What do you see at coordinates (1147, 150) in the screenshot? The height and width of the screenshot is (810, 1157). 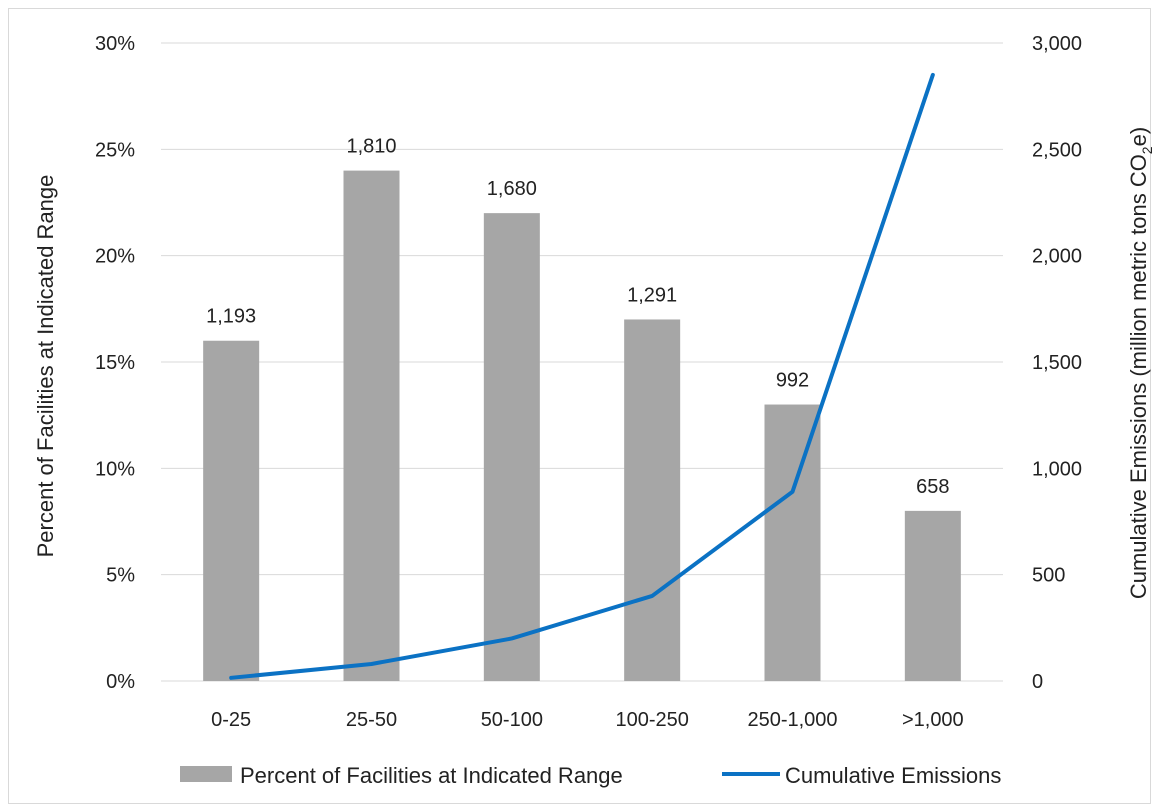 I see `right-axis-title-subscript: 2` at bounding box center [1147, 150].